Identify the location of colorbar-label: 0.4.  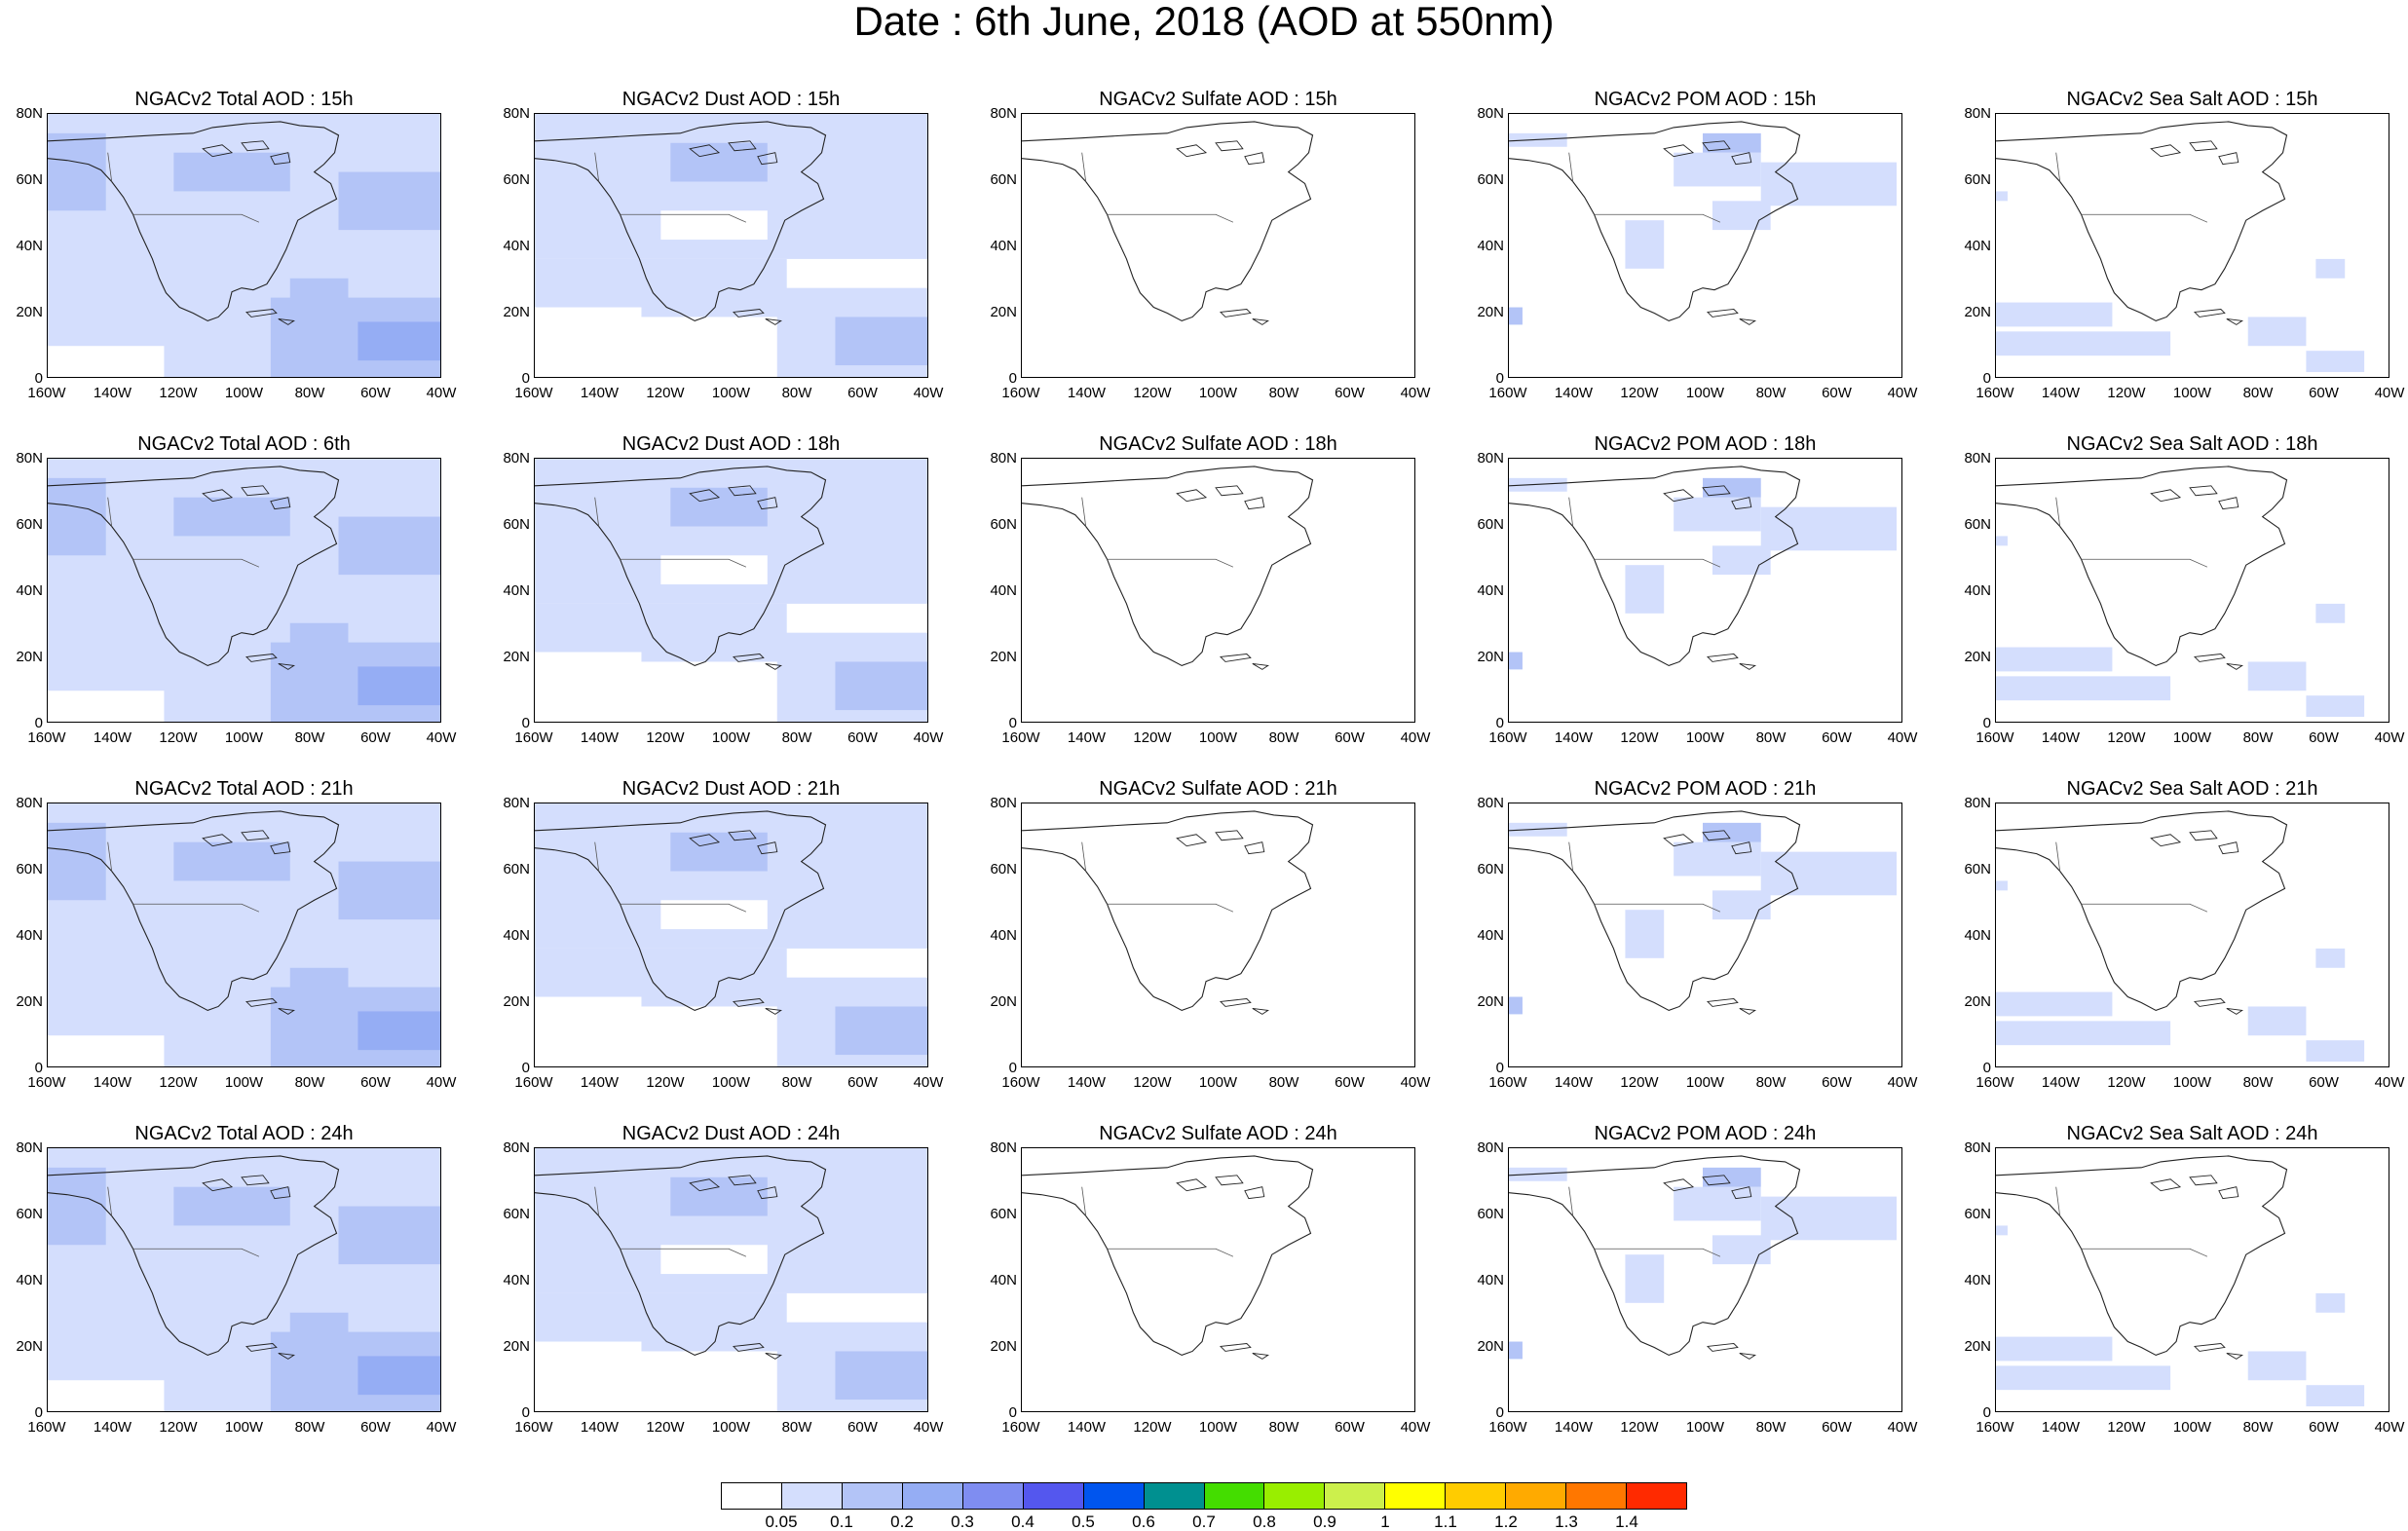
(1023, 1521).